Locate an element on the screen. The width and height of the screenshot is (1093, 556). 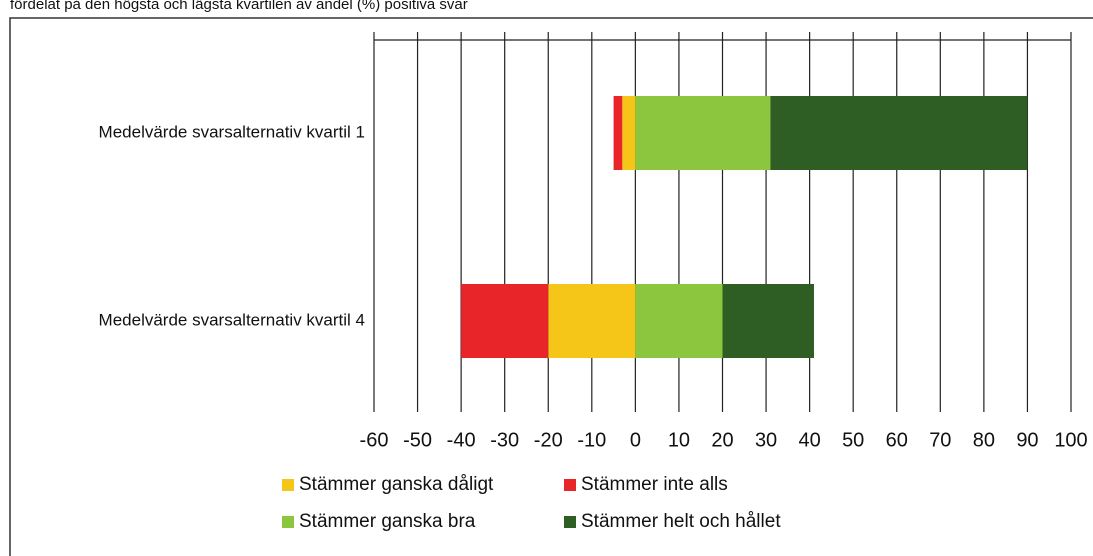
legend-label: Stämmer helt och hållet is located at coordinates (681, 521).